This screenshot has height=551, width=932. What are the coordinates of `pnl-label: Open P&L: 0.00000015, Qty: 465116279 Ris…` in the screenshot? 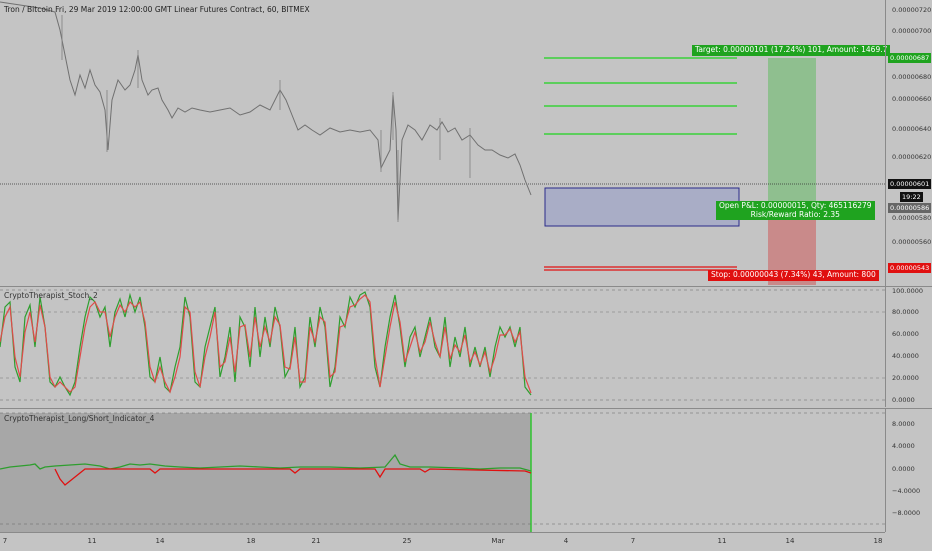 It's located at (795, 211).